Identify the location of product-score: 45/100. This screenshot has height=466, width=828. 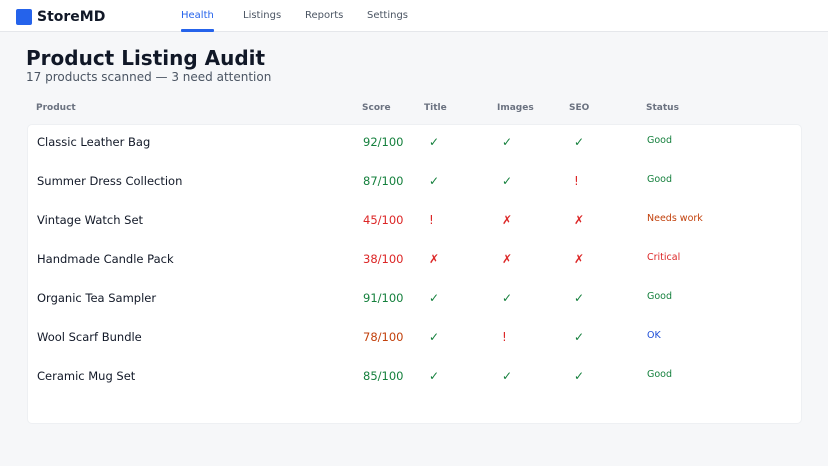
(383, 220).